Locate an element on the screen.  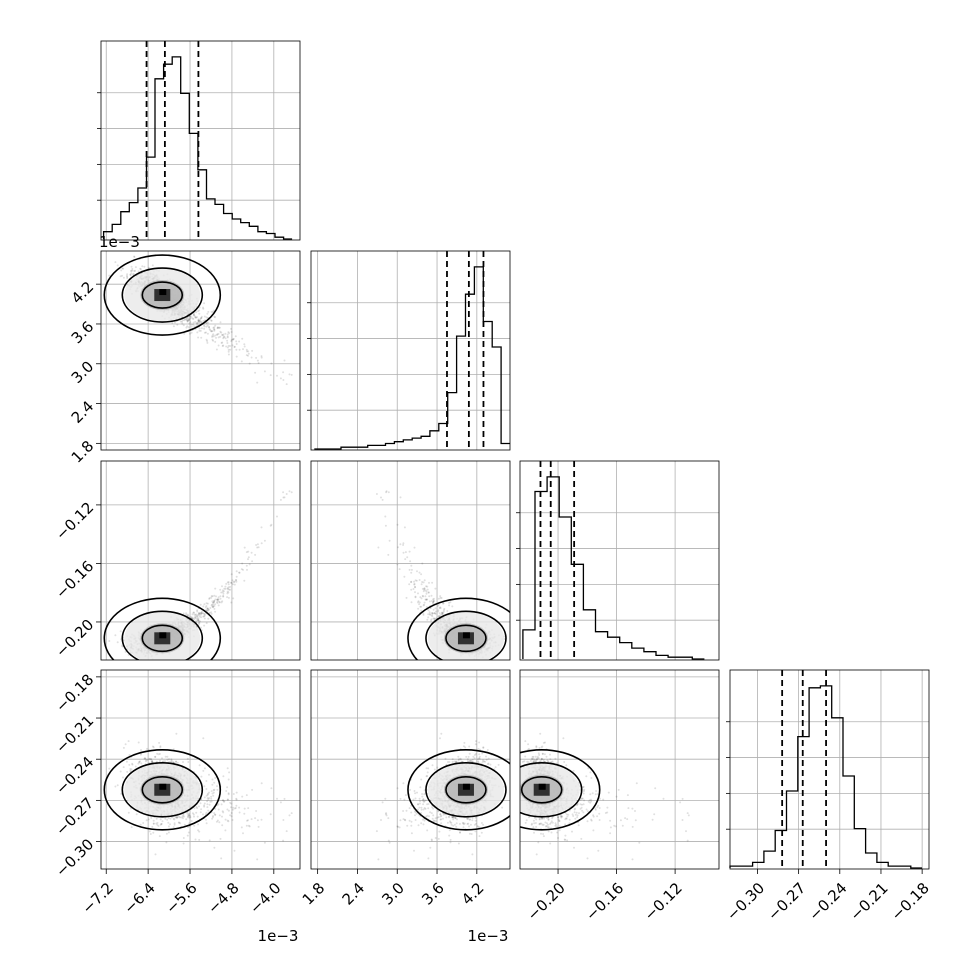
x-tick-label: −0.27 is located at coordinates (786, 901).